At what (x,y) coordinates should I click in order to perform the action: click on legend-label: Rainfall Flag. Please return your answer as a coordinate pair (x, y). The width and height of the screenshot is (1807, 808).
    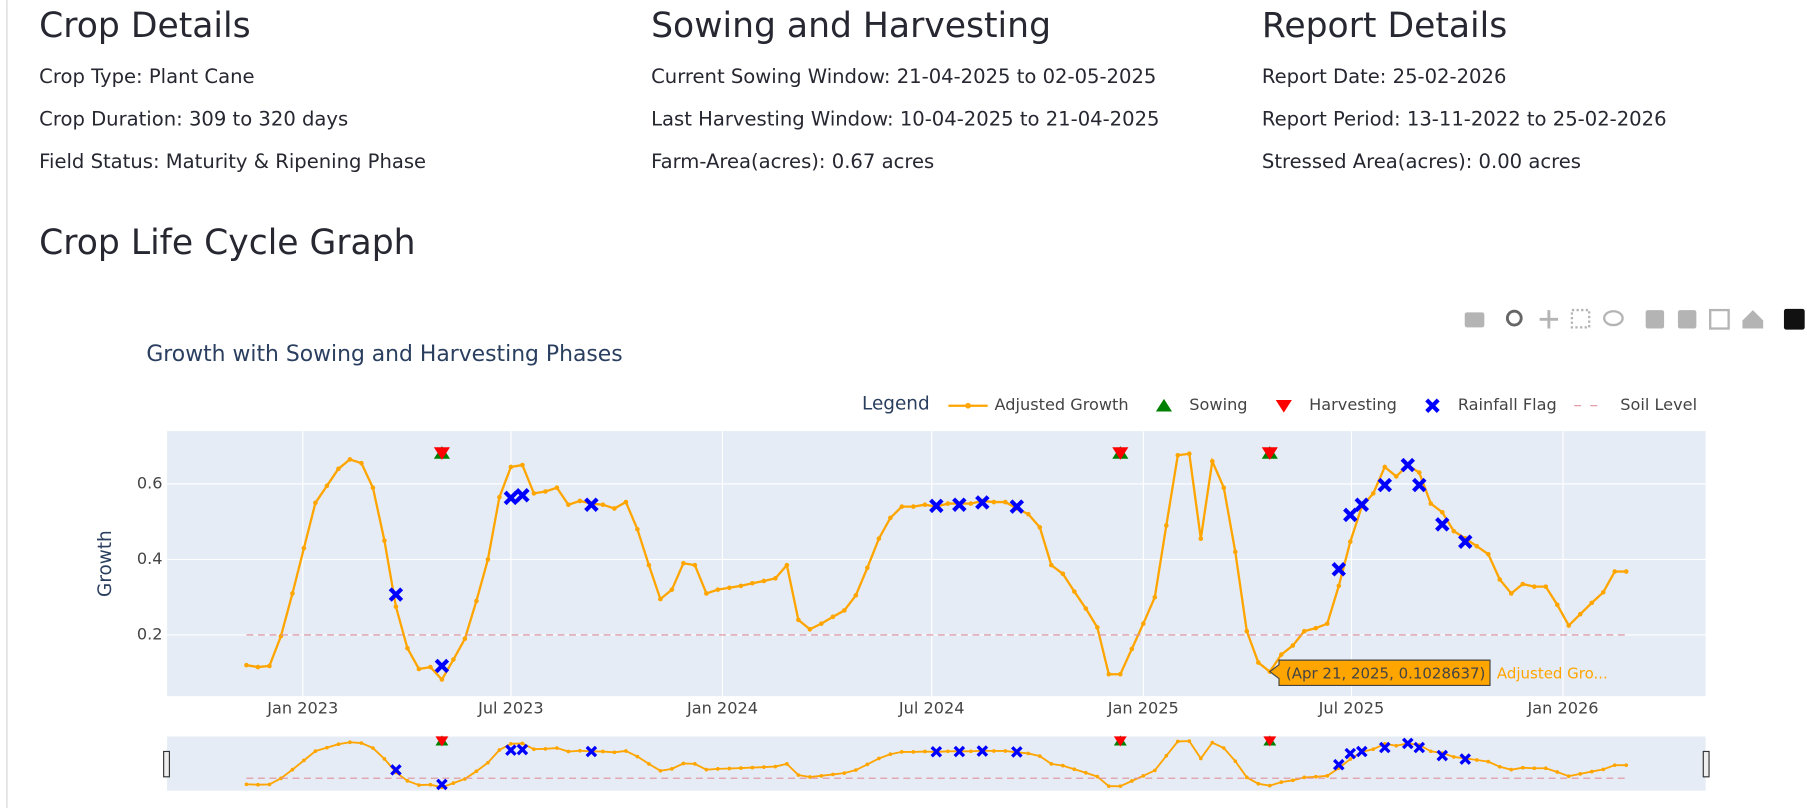
    Looking at the image, I should click on (1507, 404).